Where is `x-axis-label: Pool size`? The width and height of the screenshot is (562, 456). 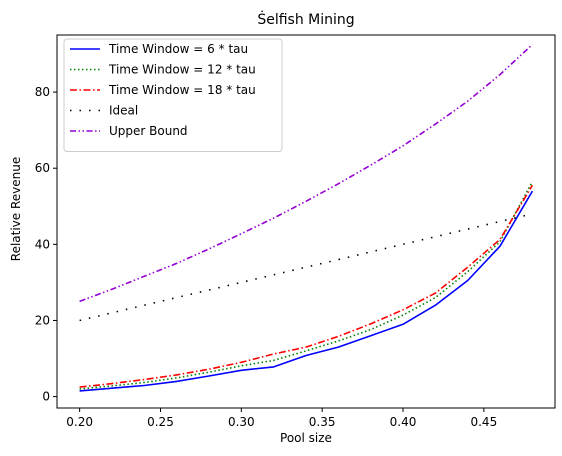 x-axis-label: Pool size is located at coordinates (306, 438).